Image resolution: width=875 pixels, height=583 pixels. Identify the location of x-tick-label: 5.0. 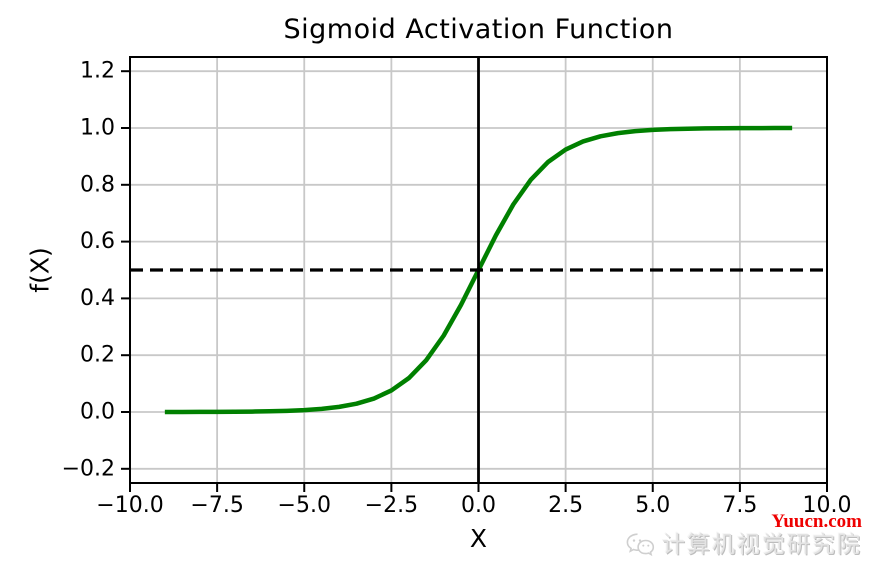
(652, 505).